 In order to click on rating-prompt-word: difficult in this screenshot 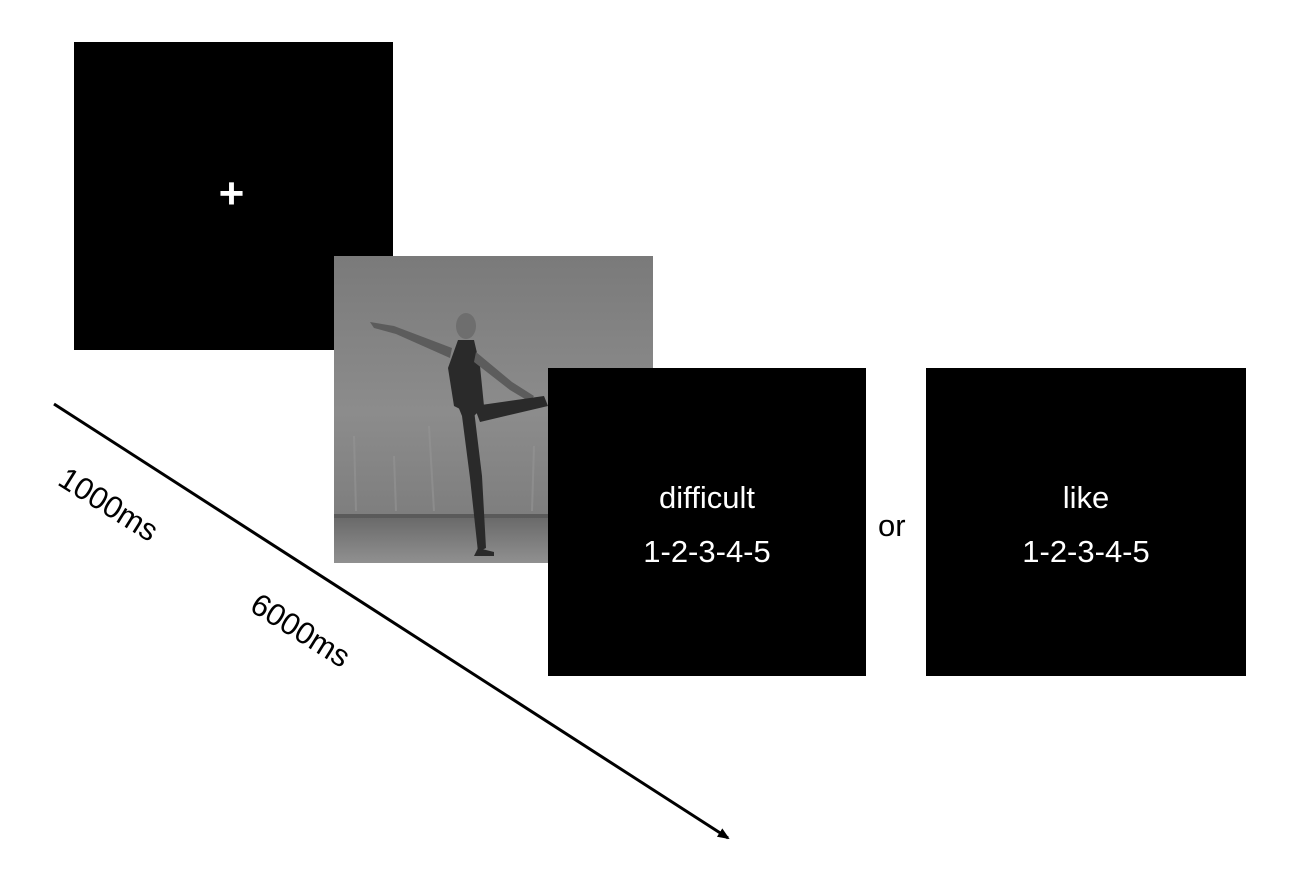, I will do `click(707, 497)`.